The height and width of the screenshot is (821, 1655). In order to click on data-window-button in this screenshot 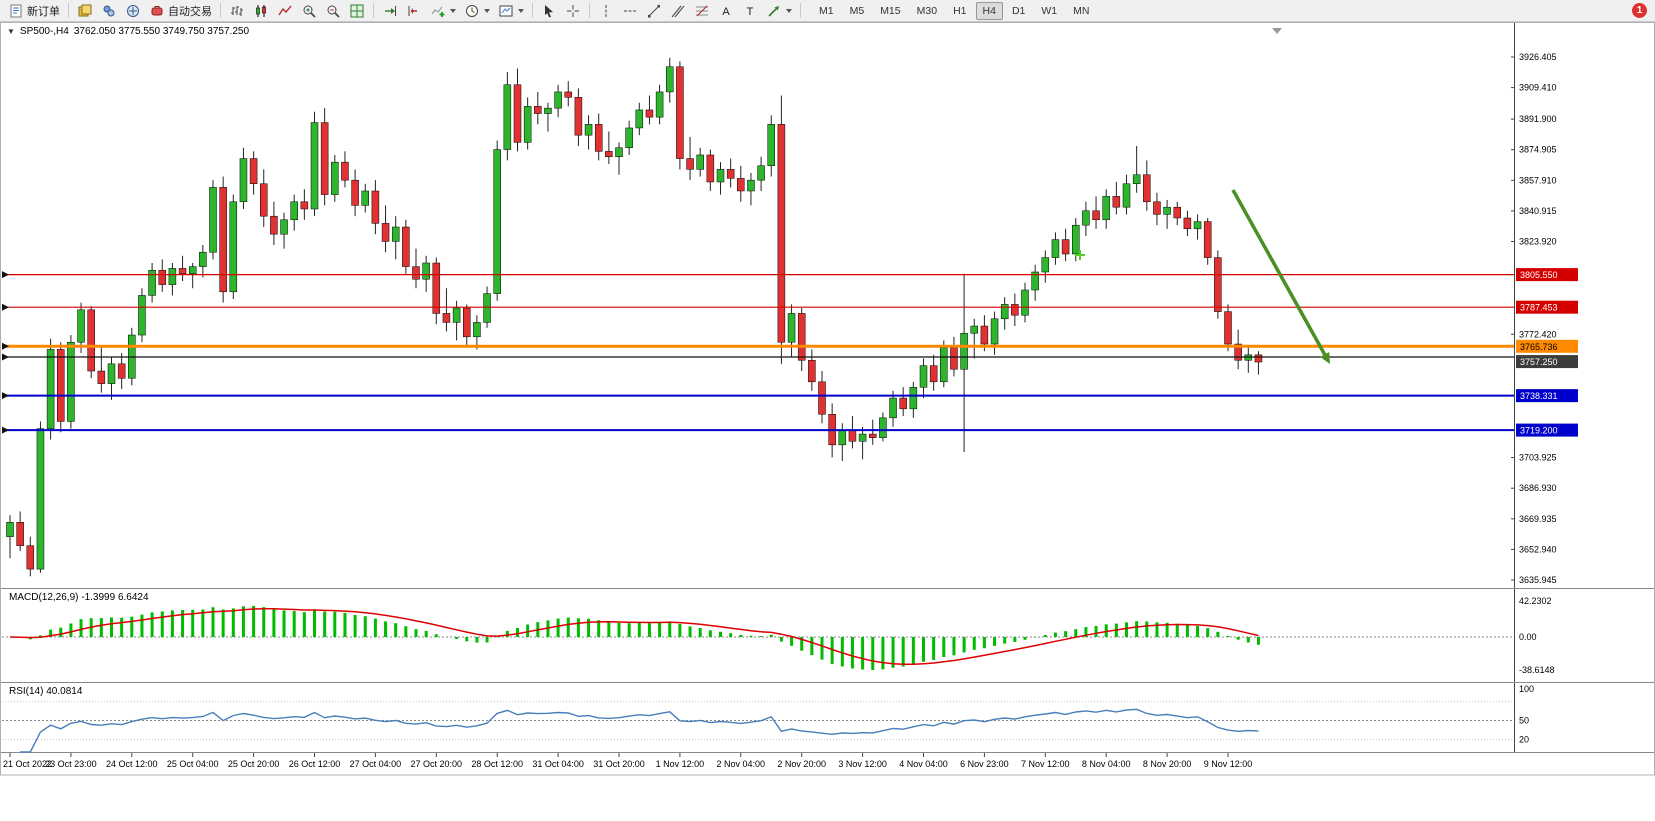, I will do `click(109, 11)`.